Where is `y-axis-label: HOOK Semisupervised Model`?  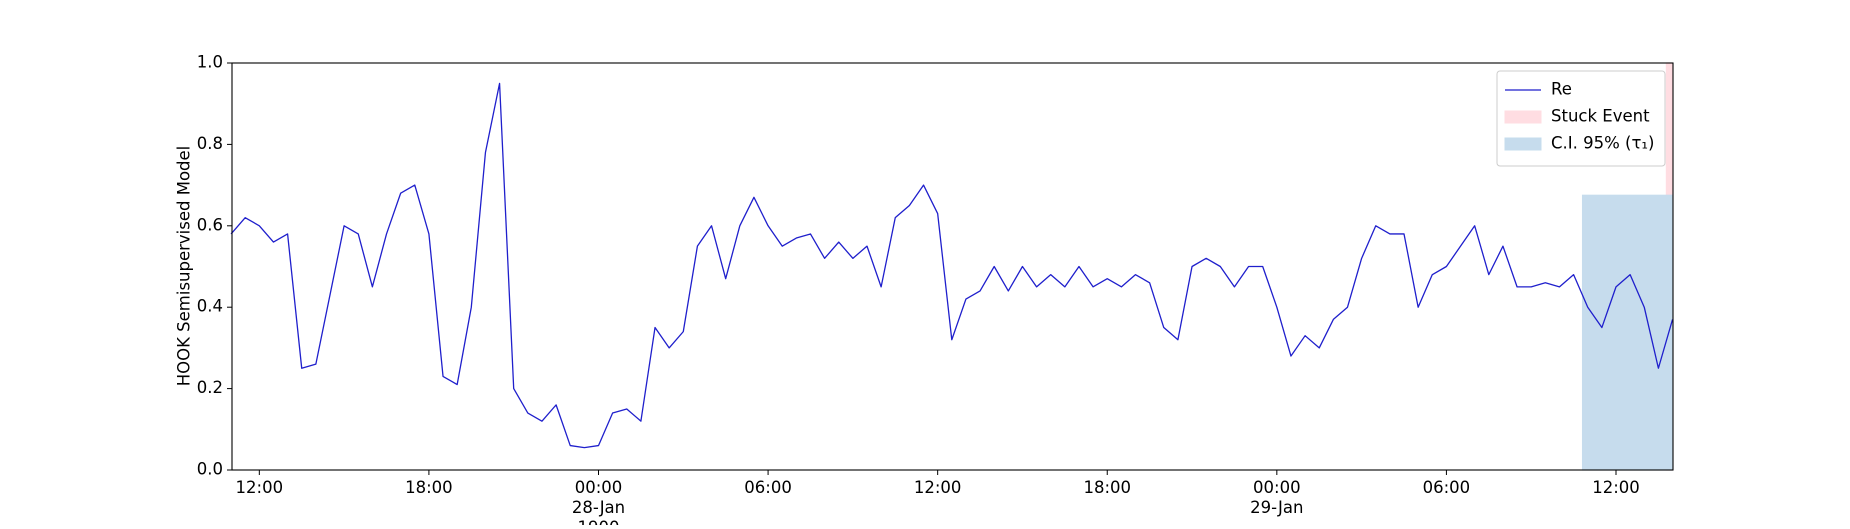
y-axis-label: HOOK Semisupervised Model is located at coordinates (184, 266).